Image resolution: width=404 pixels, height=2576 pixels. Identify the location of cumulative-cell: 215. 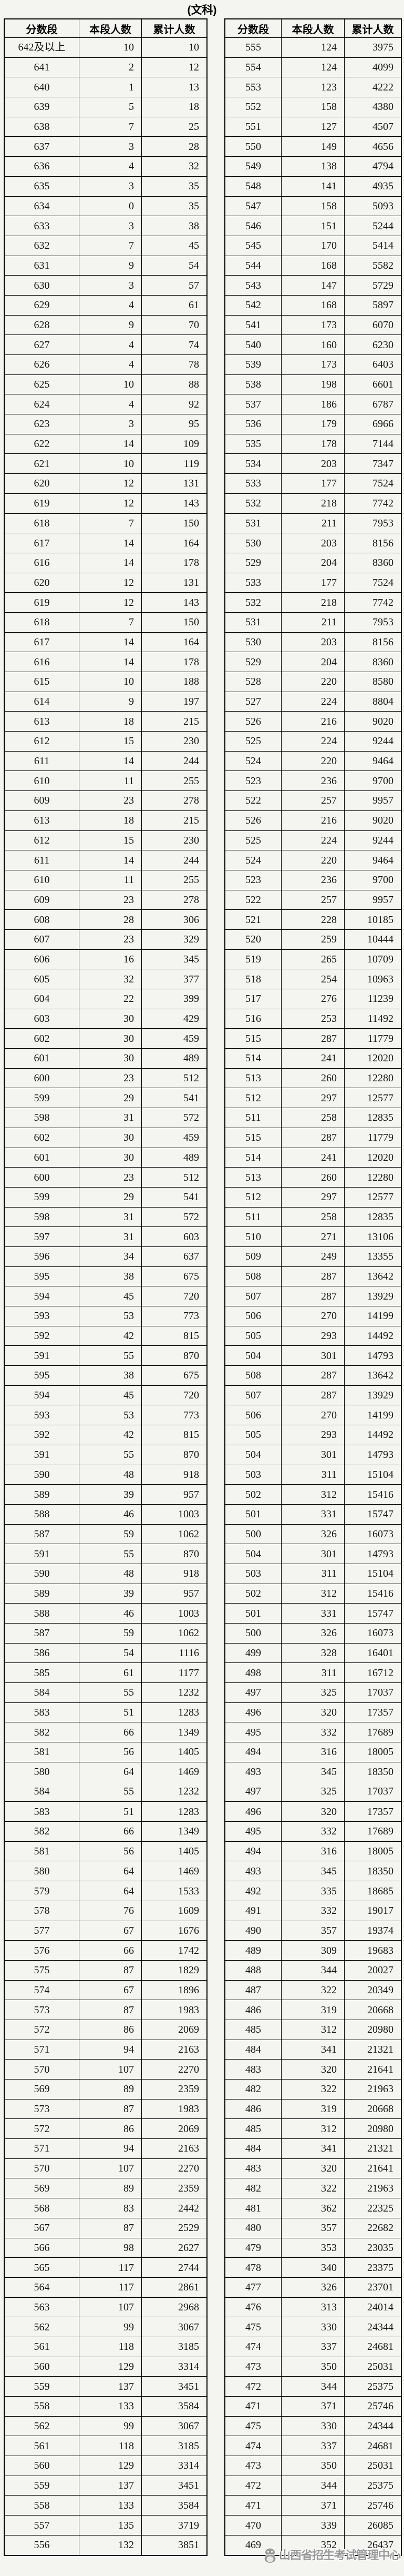
(174, 821).